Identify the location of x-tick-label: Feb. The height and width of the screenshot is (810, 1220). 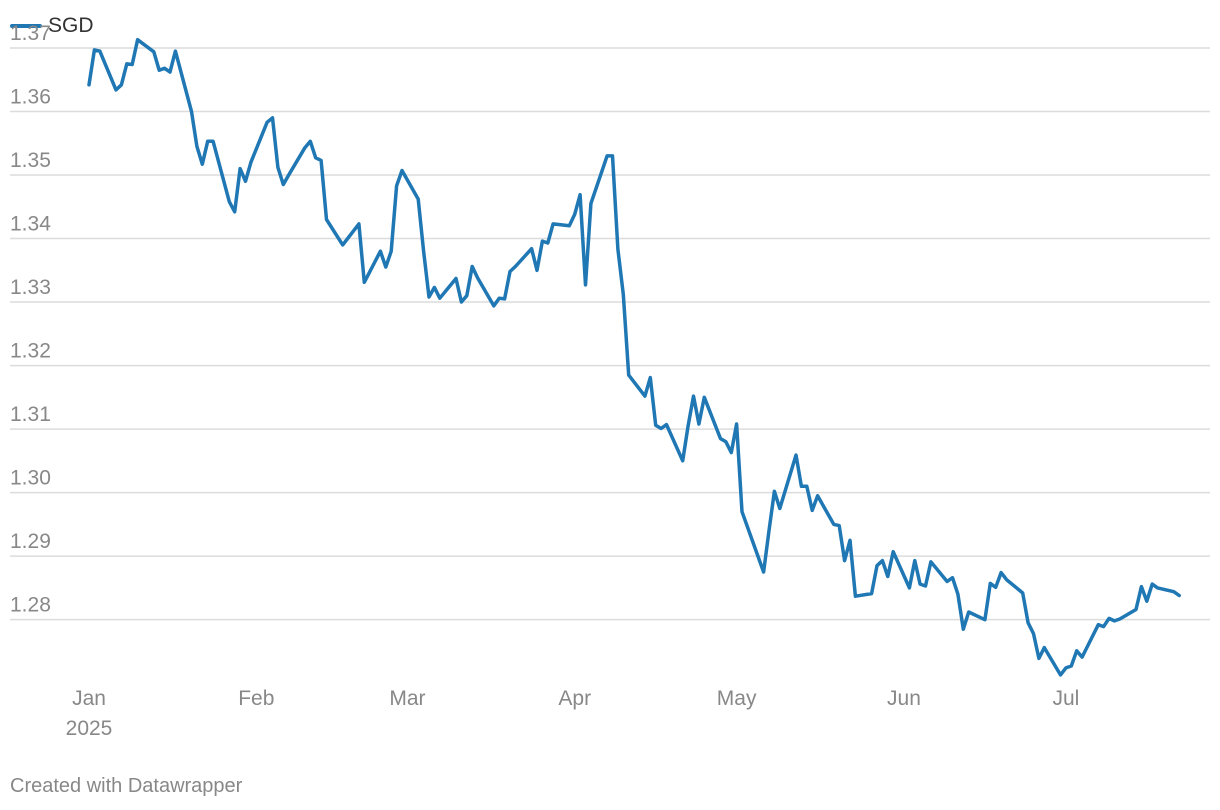
(256, 698).